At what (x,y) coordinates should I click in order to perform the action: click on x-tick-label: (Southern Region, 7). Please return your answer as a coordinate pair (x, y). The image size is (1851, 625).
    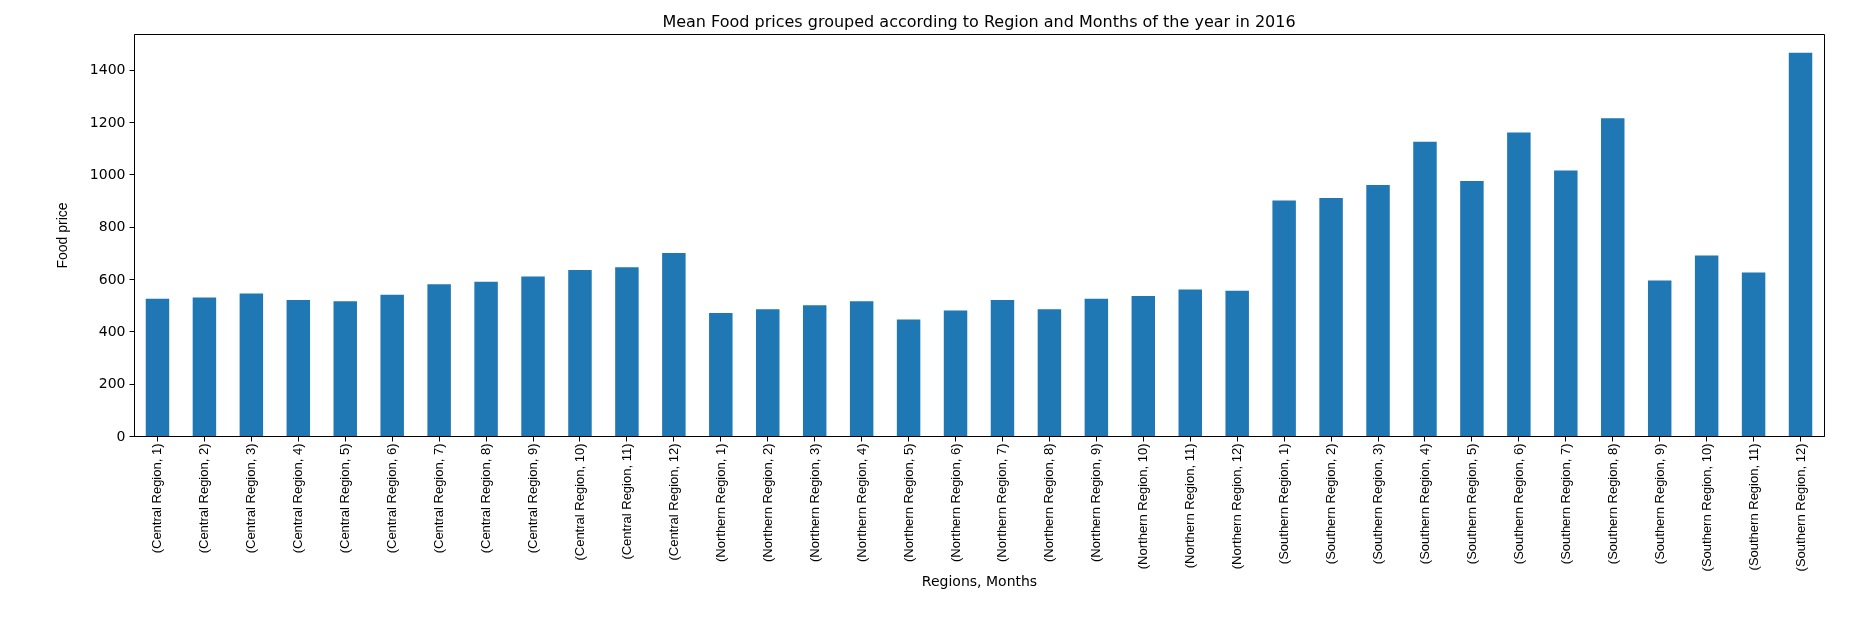
    Looking at the image, I should click on (1565, 504).